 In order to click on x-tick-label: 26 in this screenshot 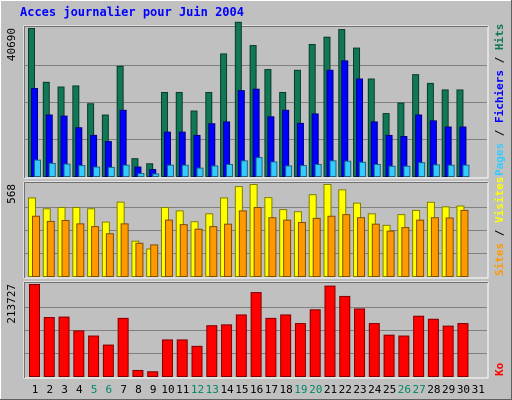, I will do `click(404, 389)`.